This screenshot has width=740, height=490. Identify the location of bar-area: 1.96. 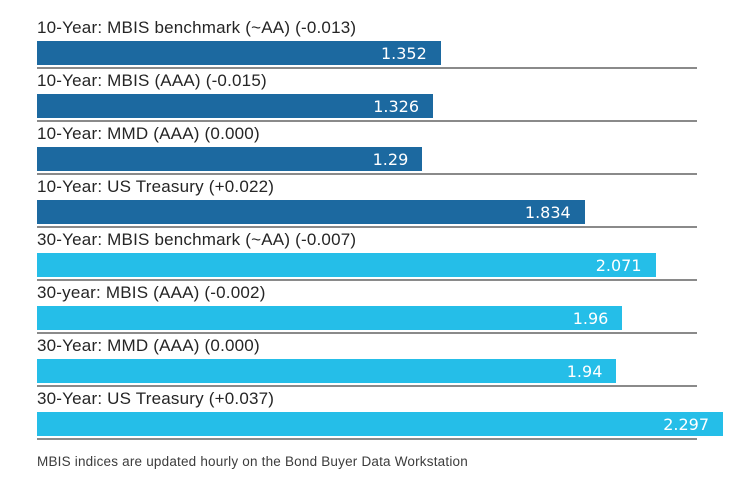
(380, 318).